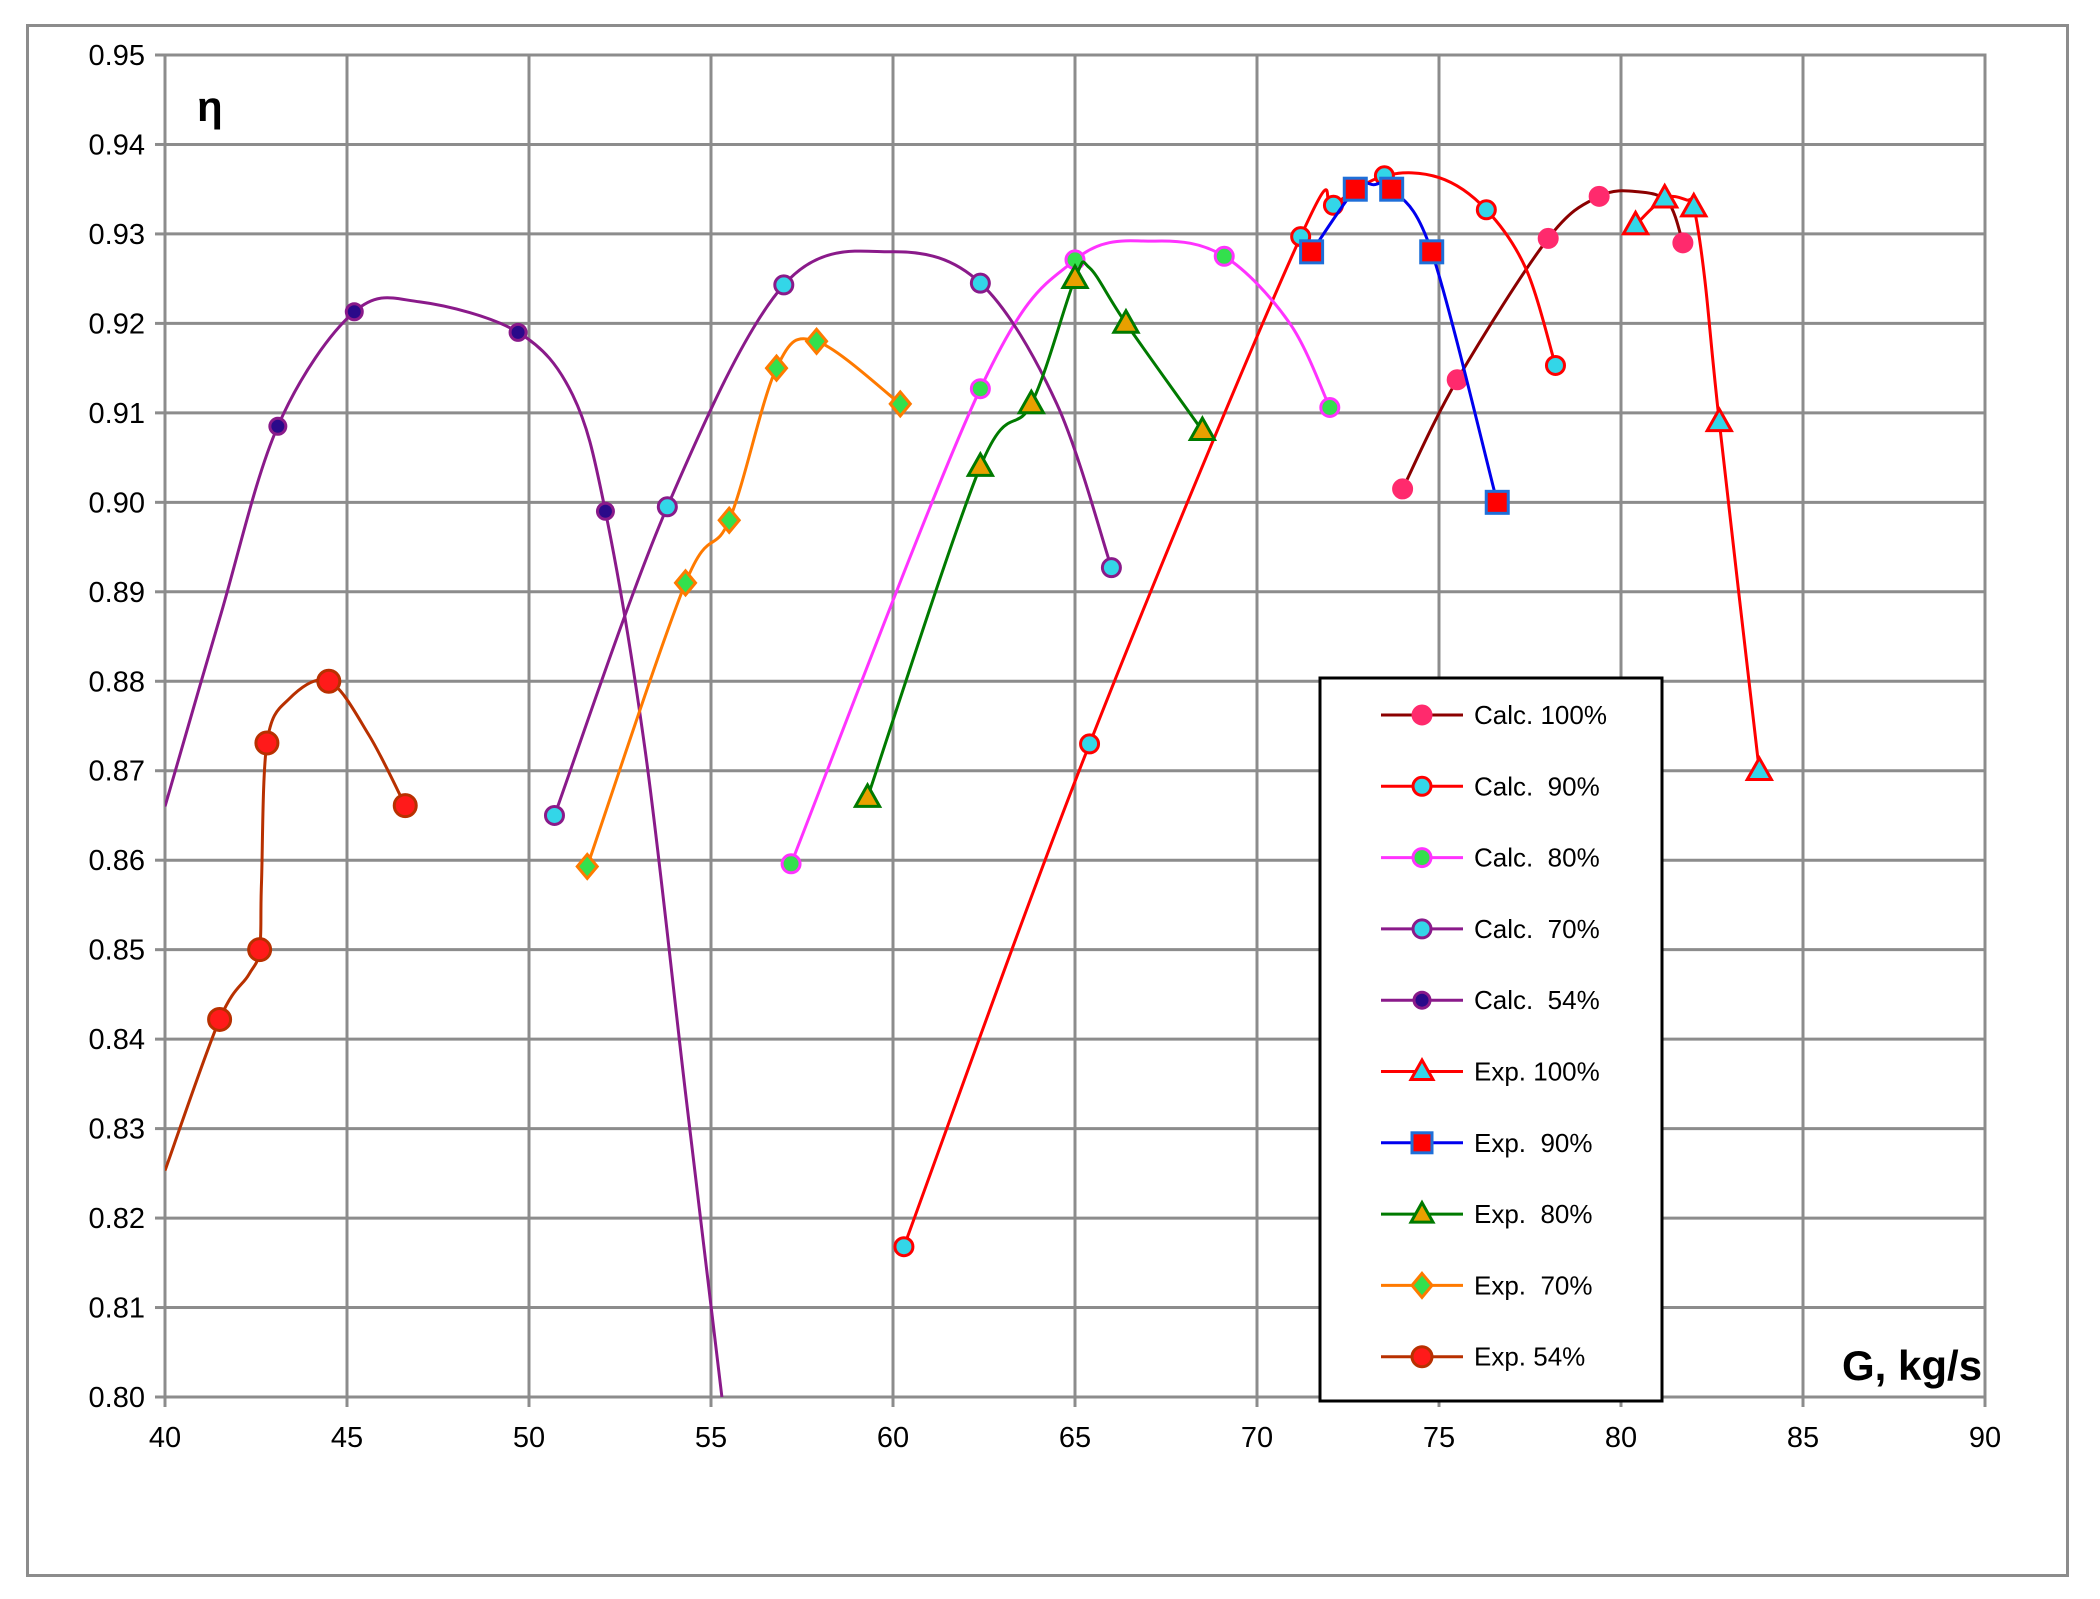  What do you see at coordinates (117, 1130) in the screenshot?
I see `y-tick-label: 0.83` at bounding box center [117, 1130].